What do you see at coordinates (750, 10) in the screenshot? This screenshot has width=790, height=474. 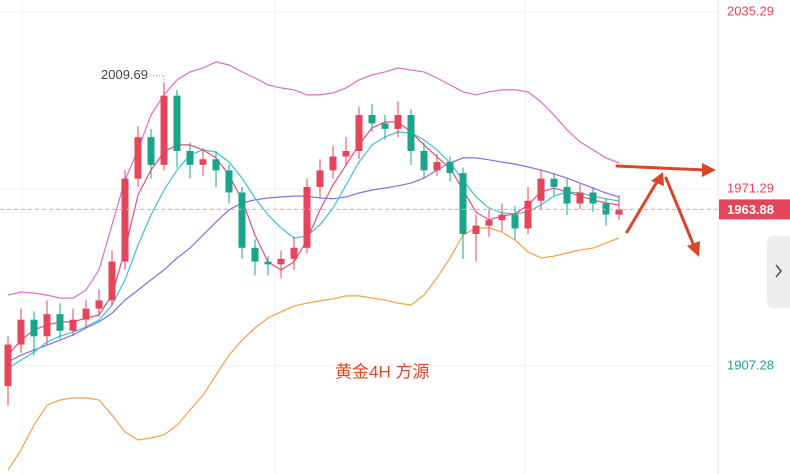 I see `y-tick-label: 2035.29` at bounding box center [750, 10].